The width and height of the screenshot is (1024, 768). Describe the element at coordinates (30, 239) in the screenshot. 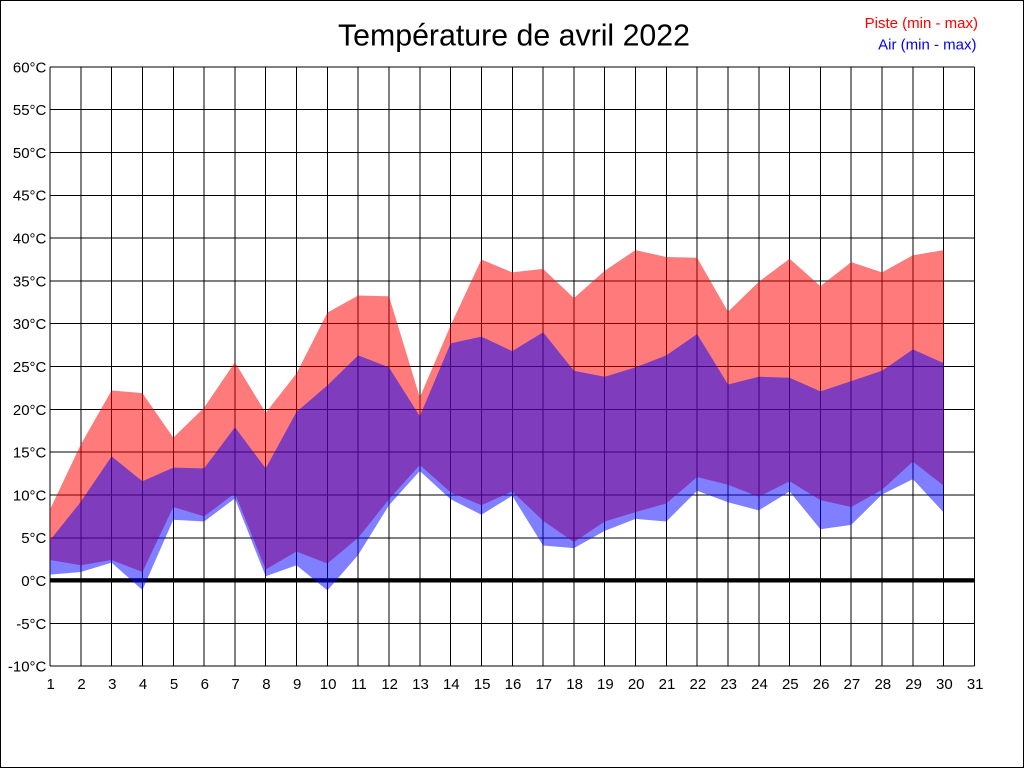

I see `svg-text: 40°C` at that location.